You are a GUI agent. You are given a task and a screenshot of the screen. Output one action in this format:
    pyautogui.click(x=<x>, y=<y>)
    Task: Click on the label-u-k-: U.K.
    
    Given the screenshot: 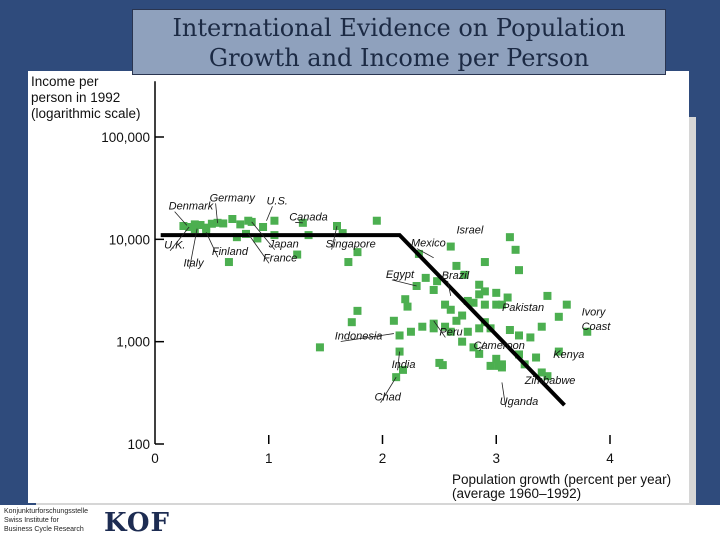 What is the action you would take?
    pyautogui.click(x=174, y=246)
    